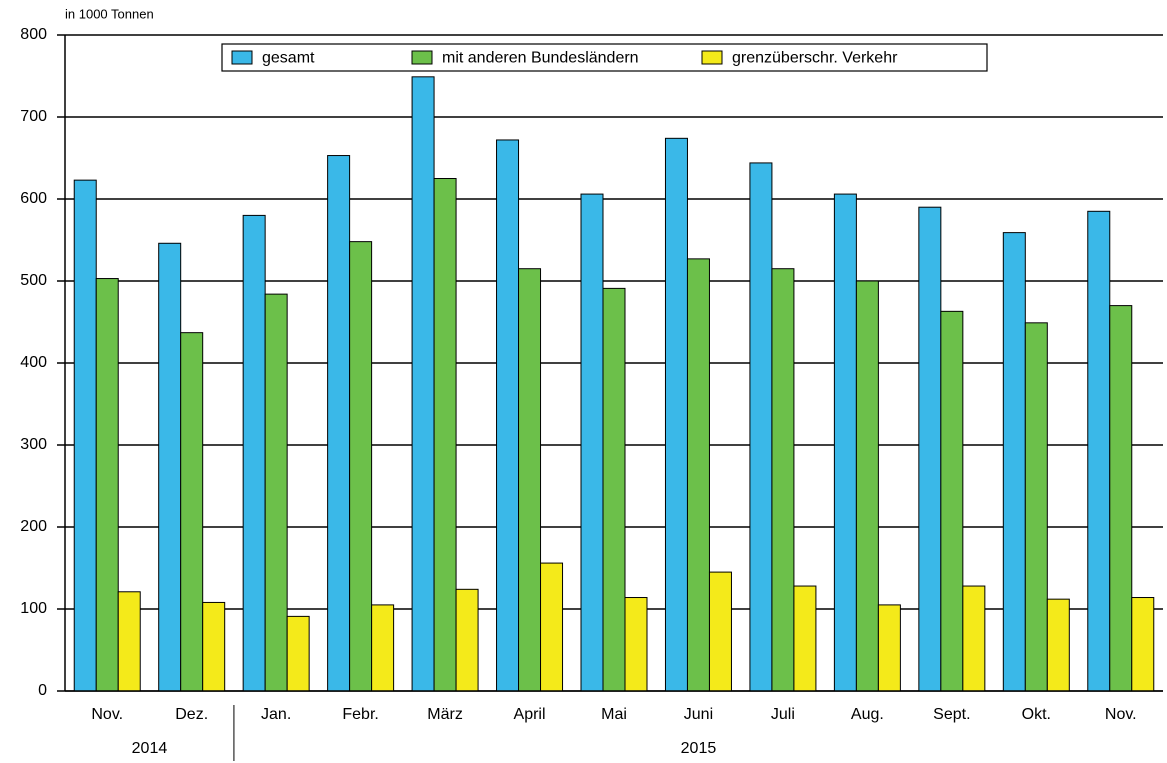  I want to click on y-tick-label: 500, so click(33, 280).